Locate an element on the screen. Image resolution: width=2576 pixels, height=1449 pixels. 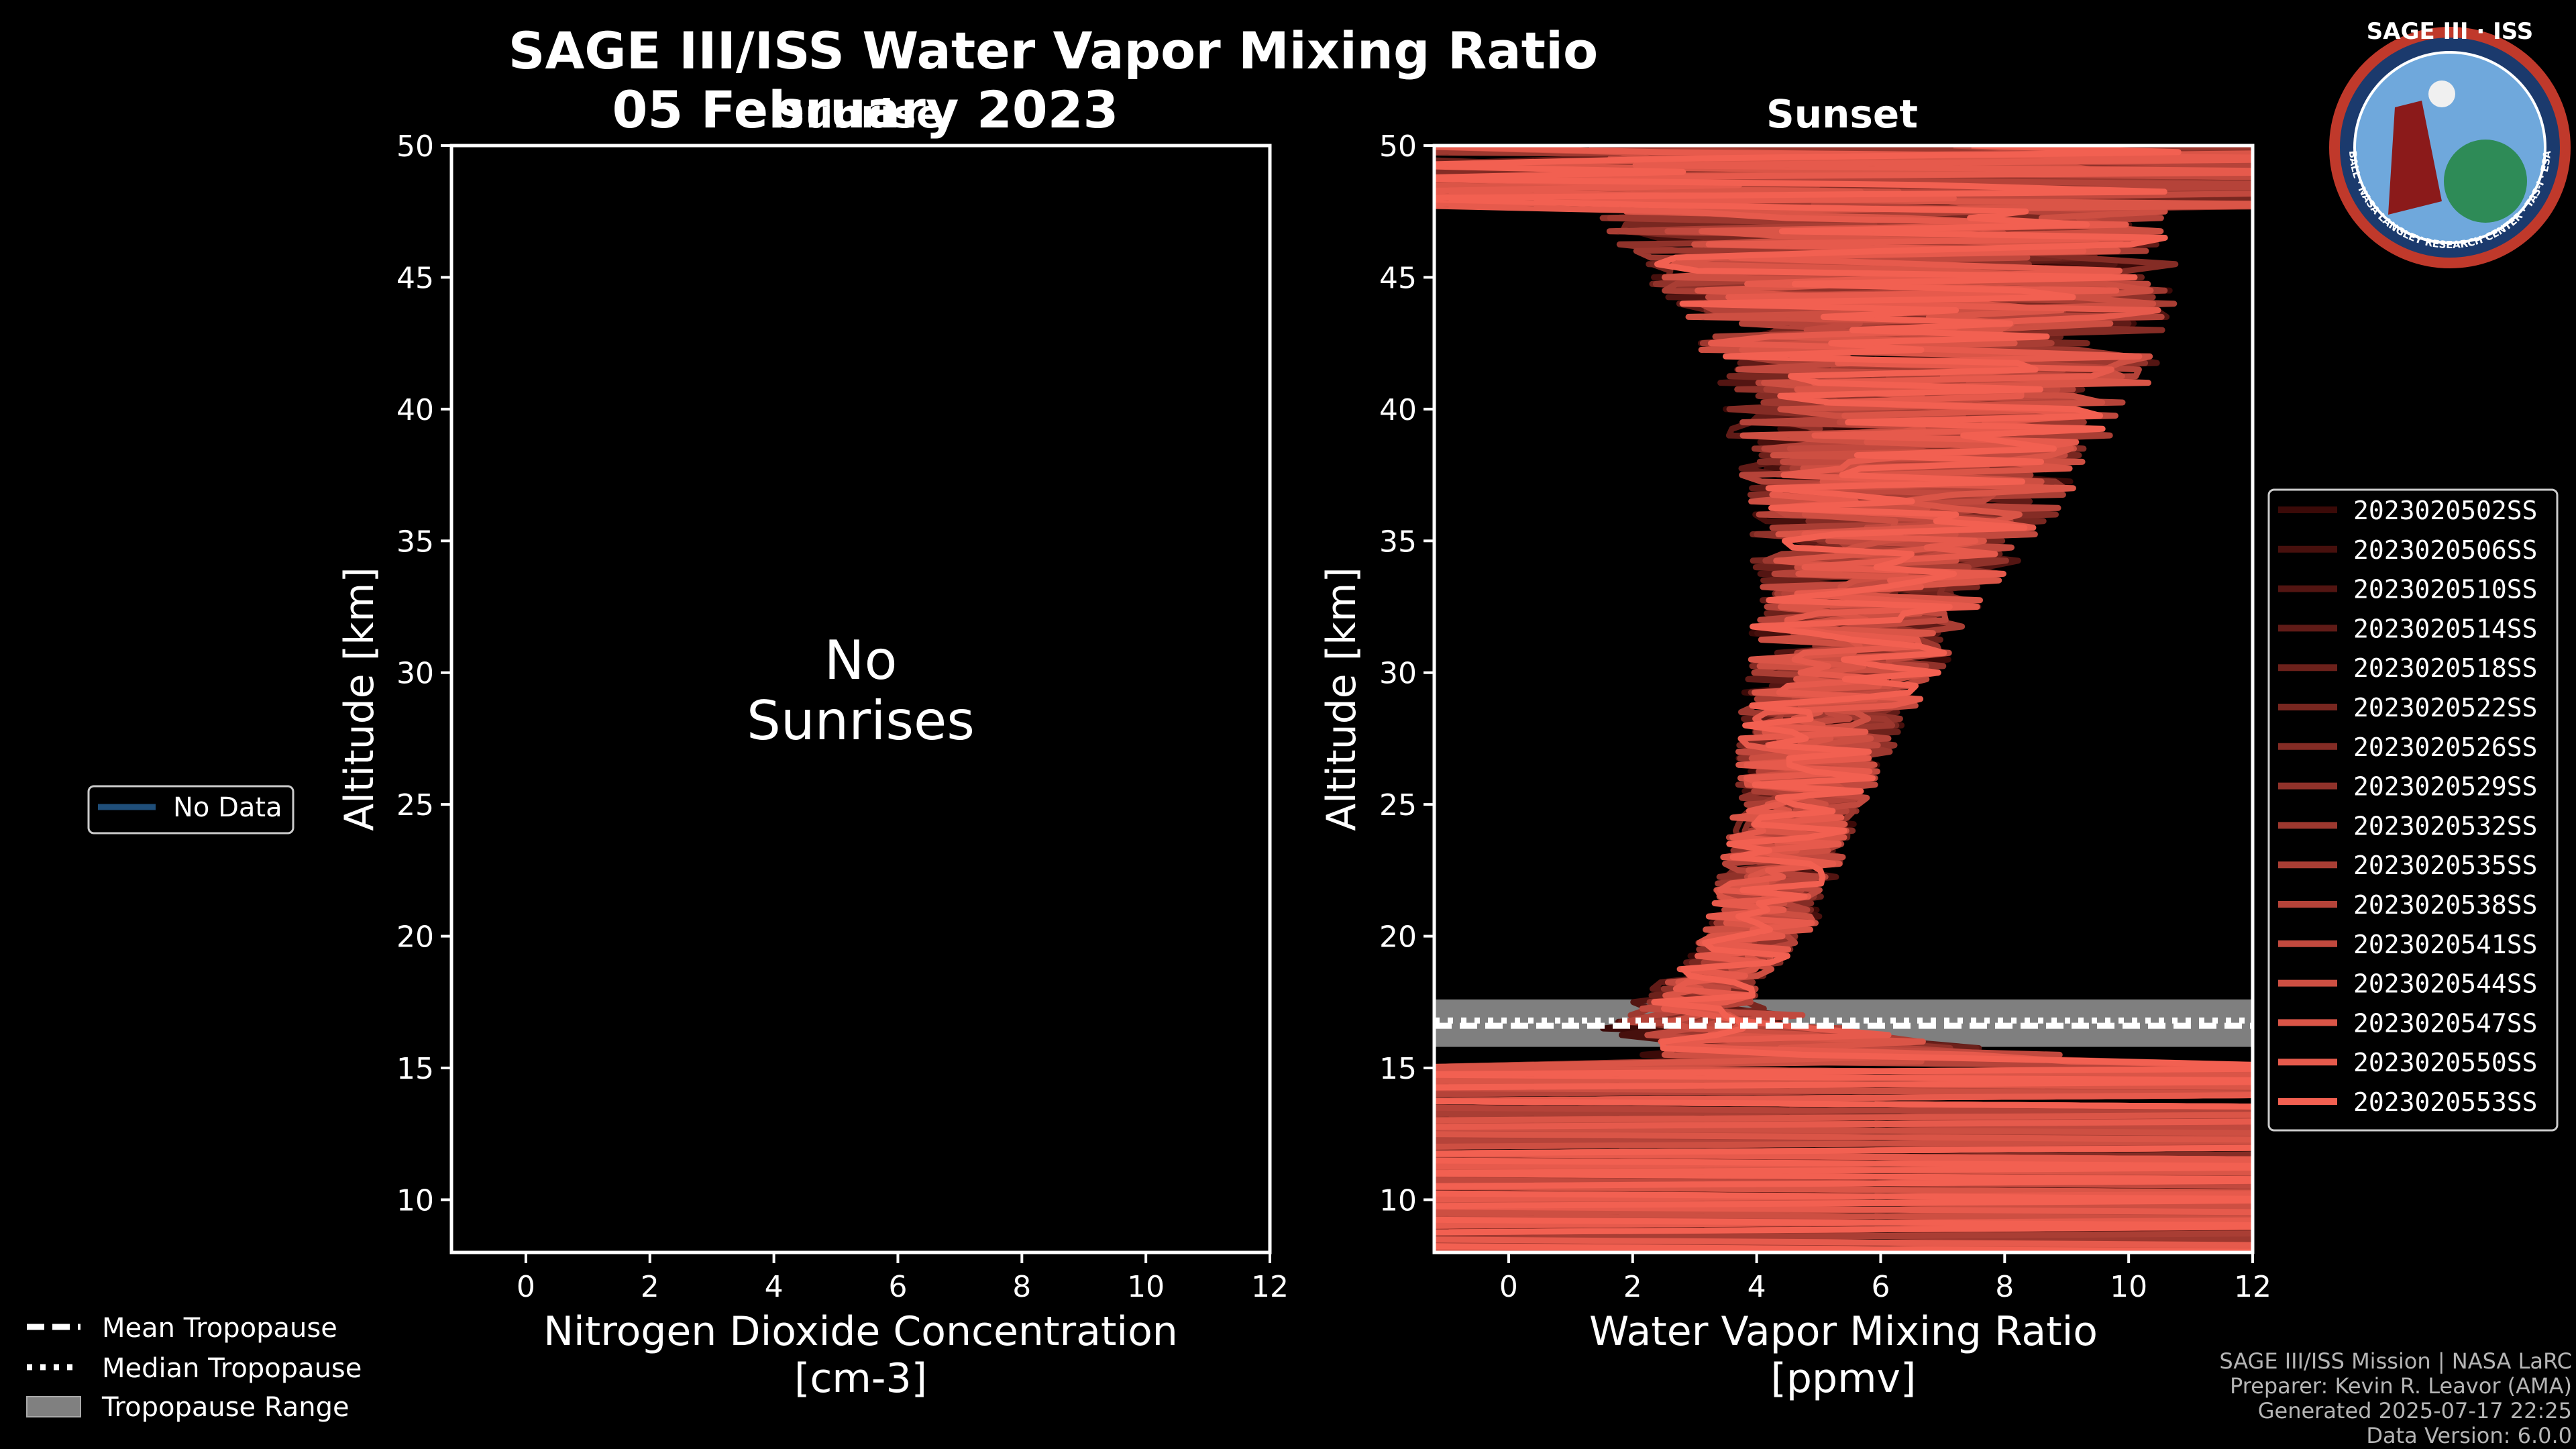
legend-label-2023020526SS: 2023020526SS is located at coordinates (2445, 747).